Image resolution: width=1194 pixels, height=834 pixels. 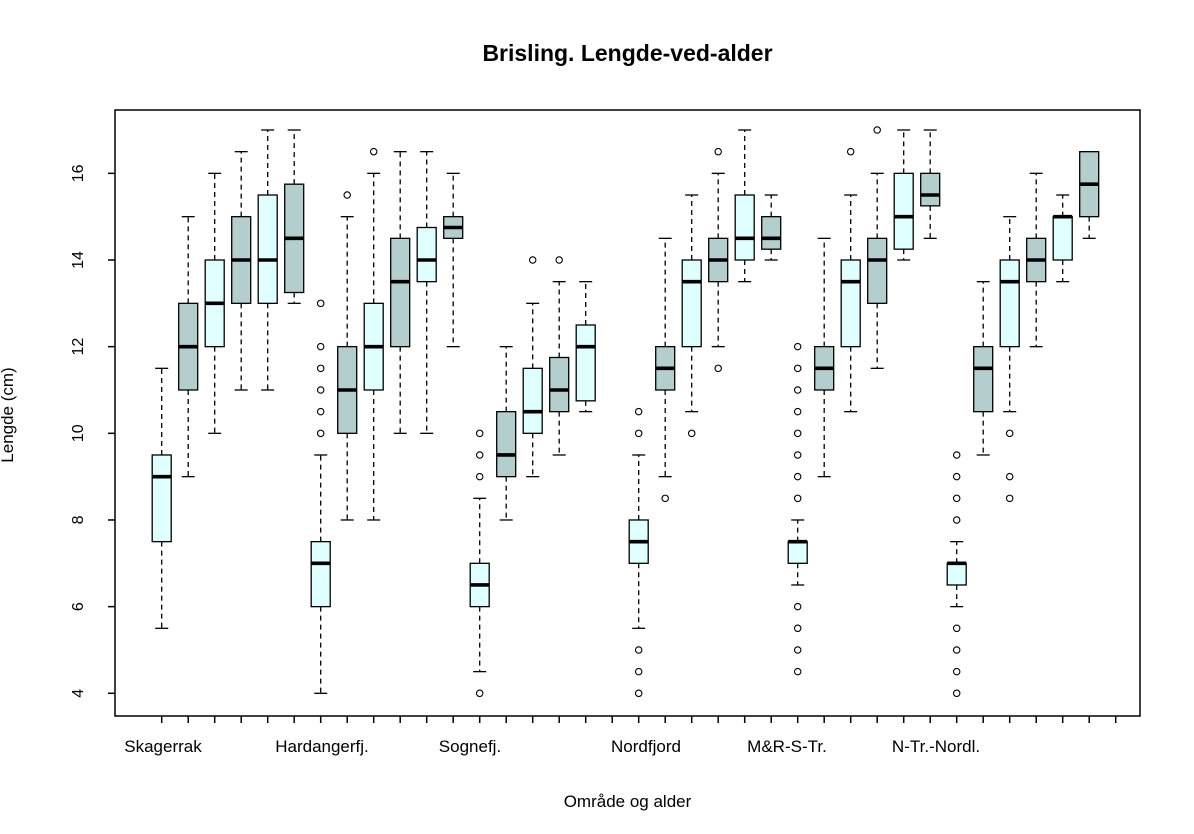 What do you see at coordinates (627, 801) in the screenshot?
I see `x-axis-label: Område og alder` at bounding box center [627, 801].